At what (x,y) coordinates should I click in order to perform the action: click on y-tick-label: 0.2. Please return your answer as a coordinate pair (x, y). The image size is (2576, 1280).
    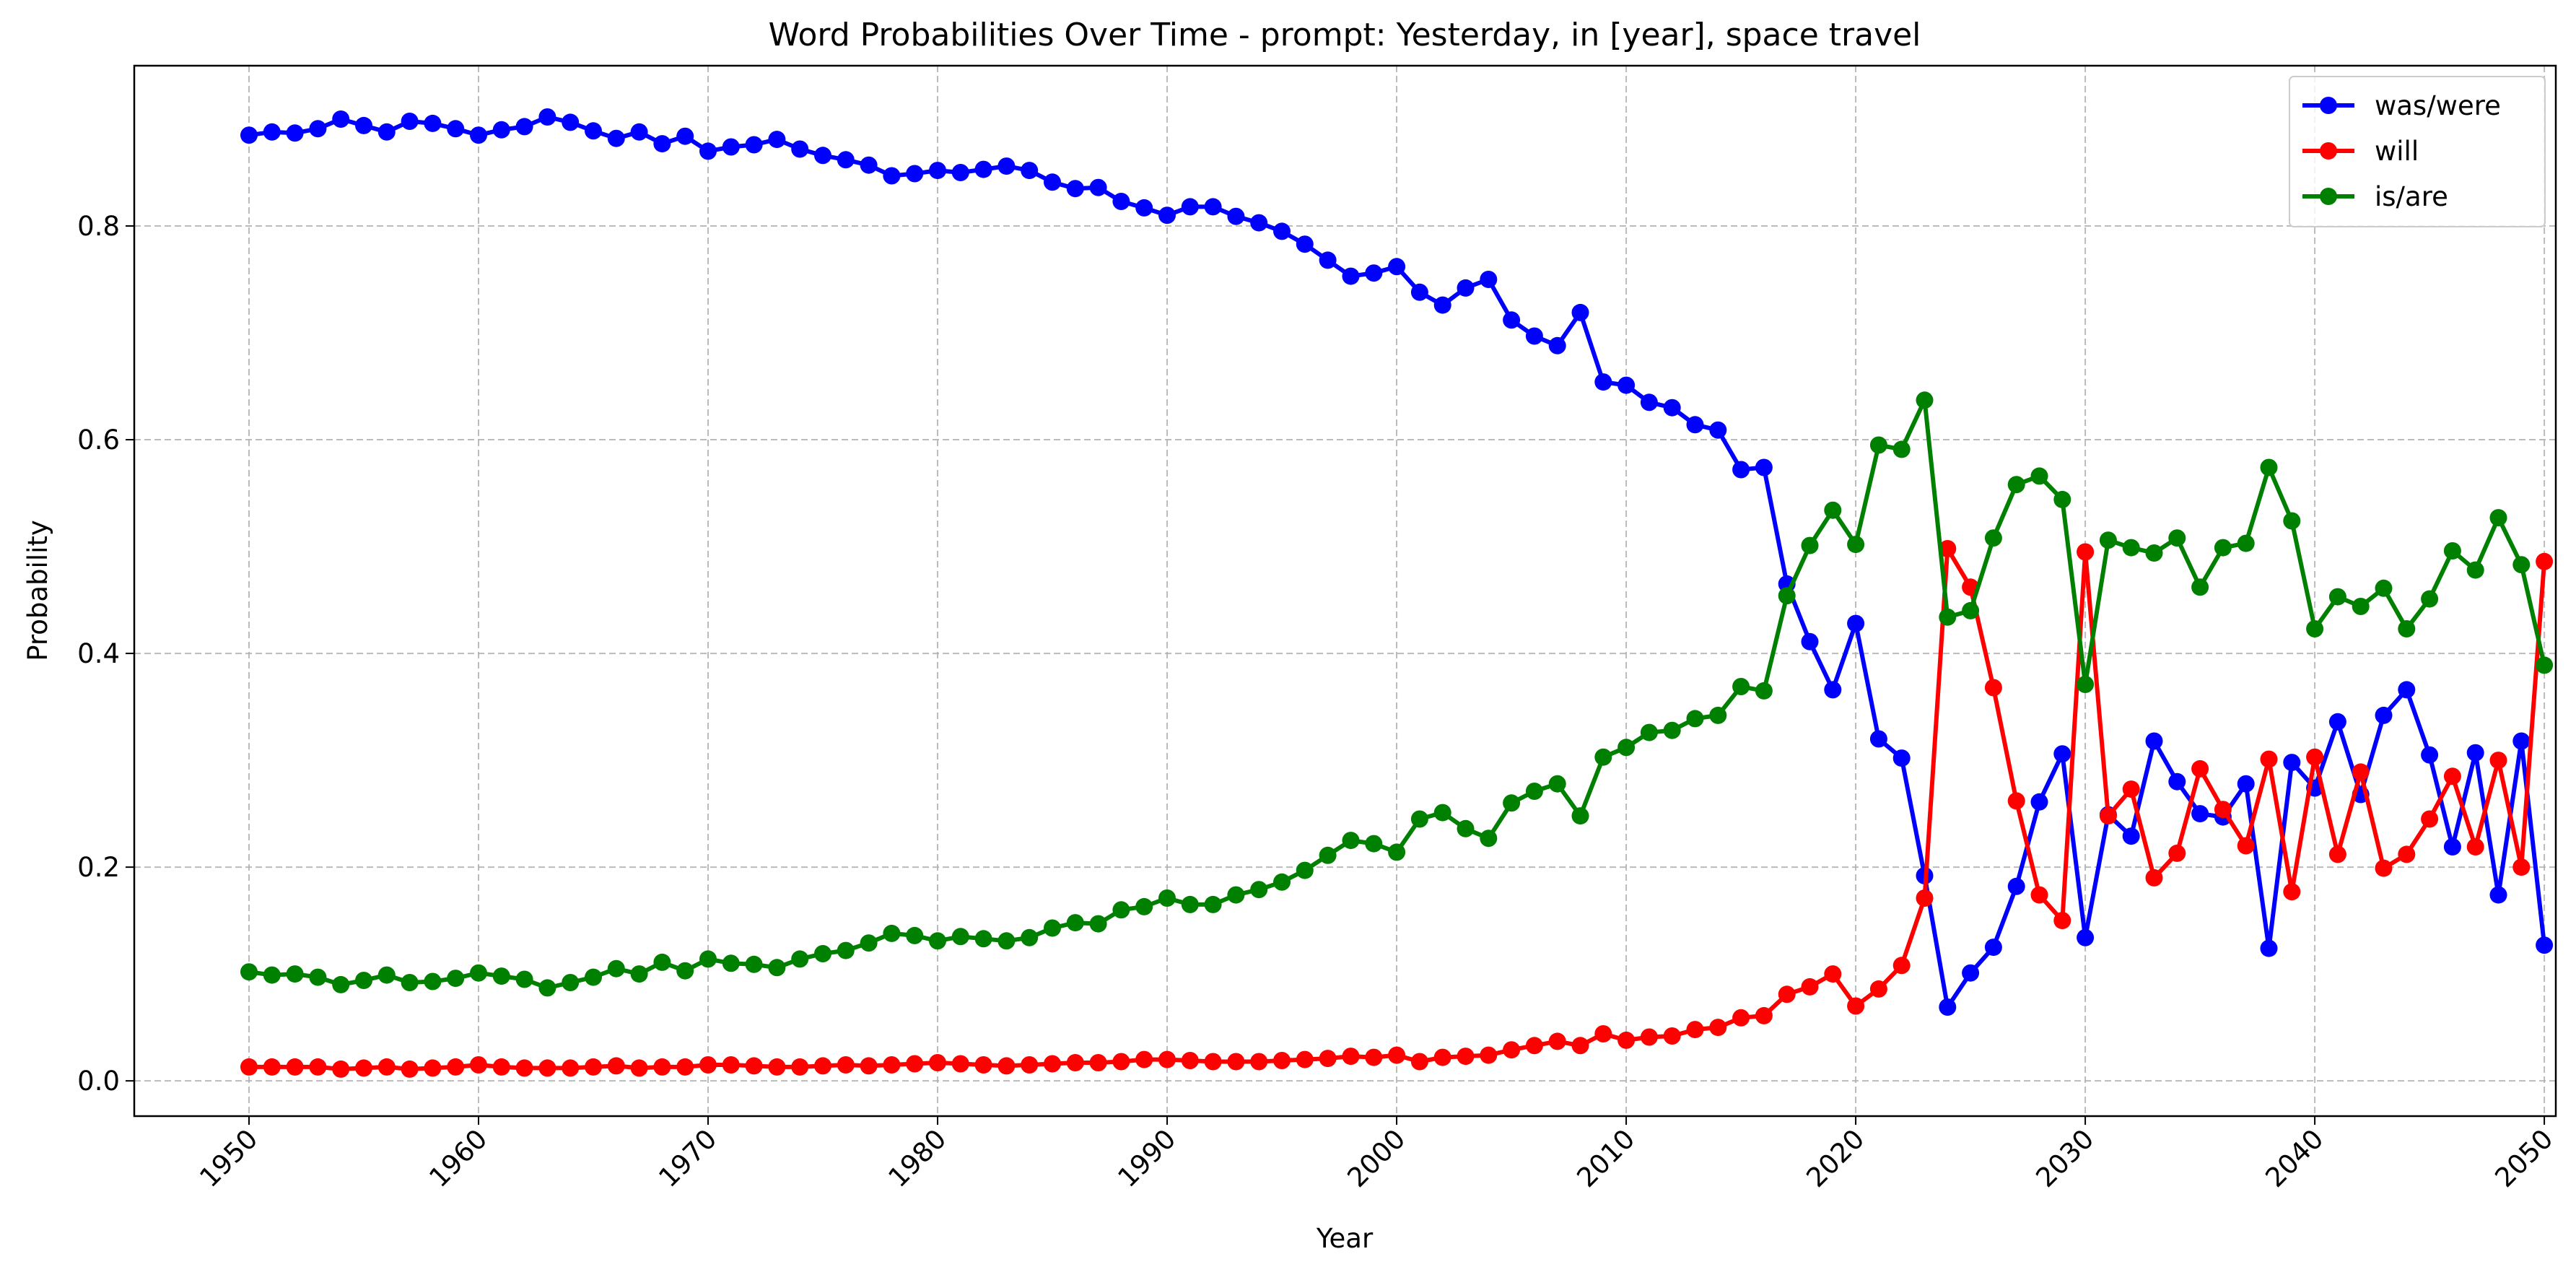
    Looking at the image, I should click on (98, 867).